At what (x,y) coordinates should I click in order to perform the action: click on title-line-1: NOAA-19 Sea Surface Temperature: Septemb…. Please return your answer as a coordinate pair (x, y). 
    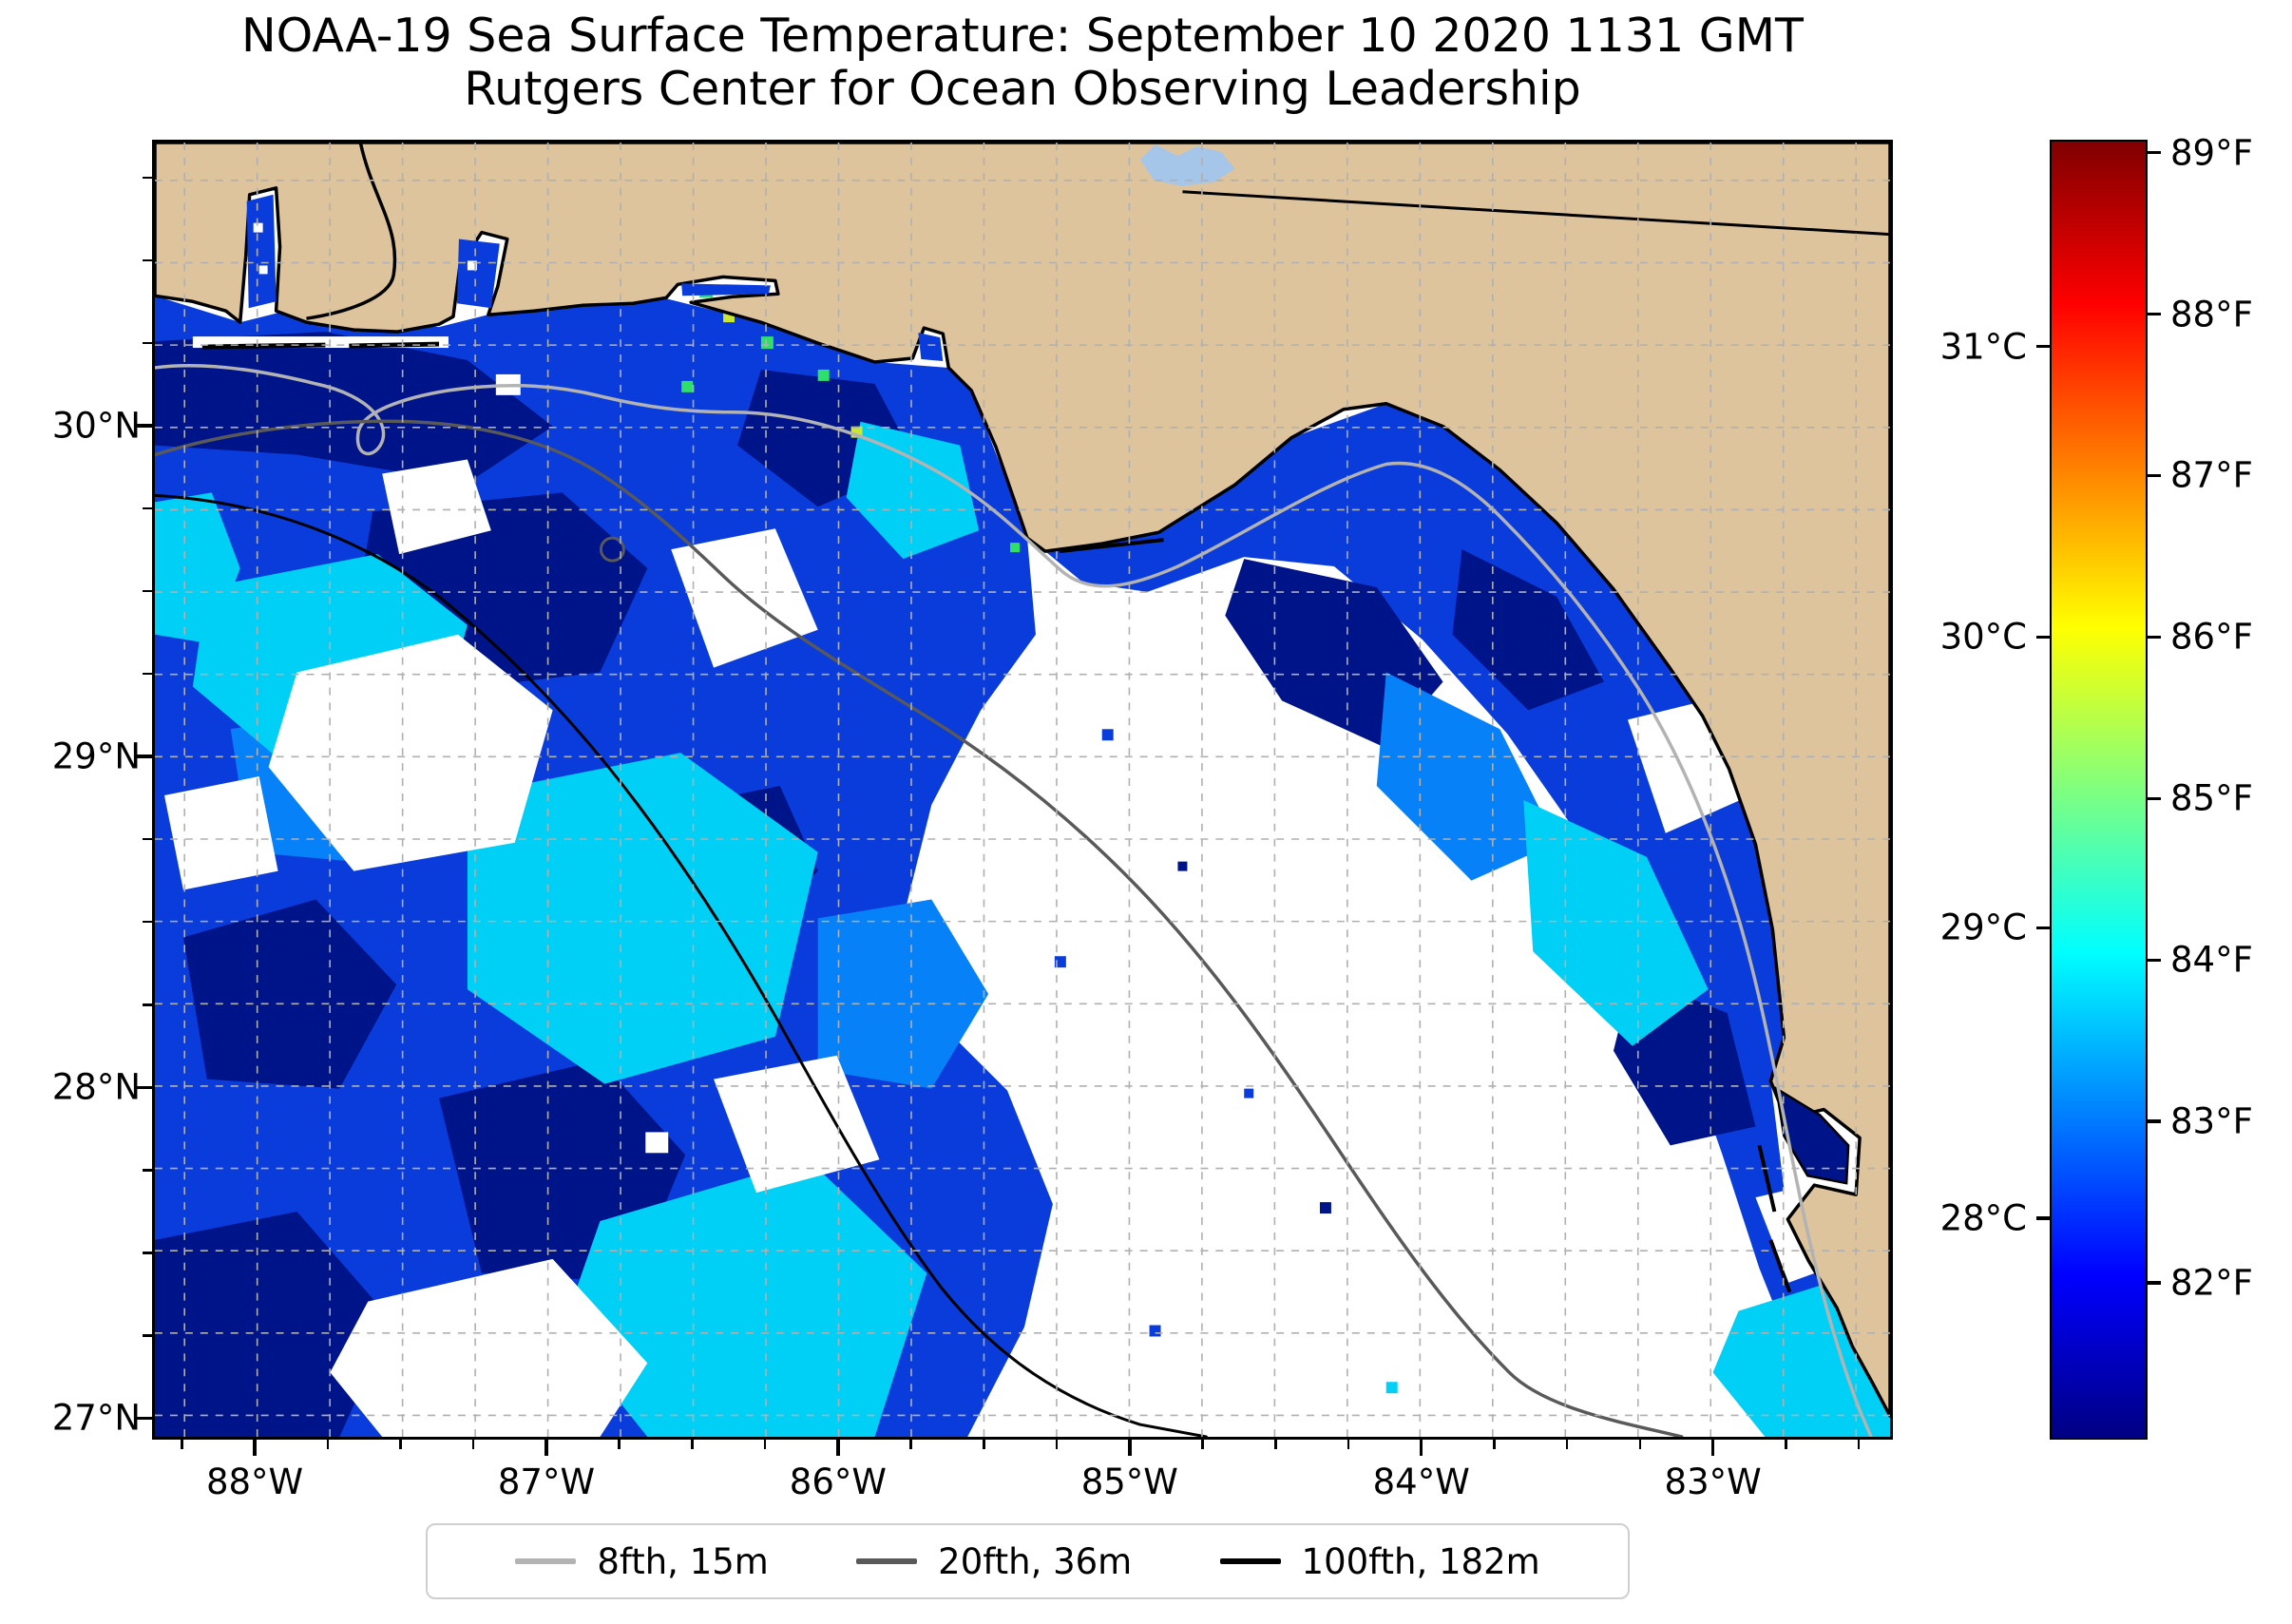
    Looking at the image, I should click on (1022, 36).